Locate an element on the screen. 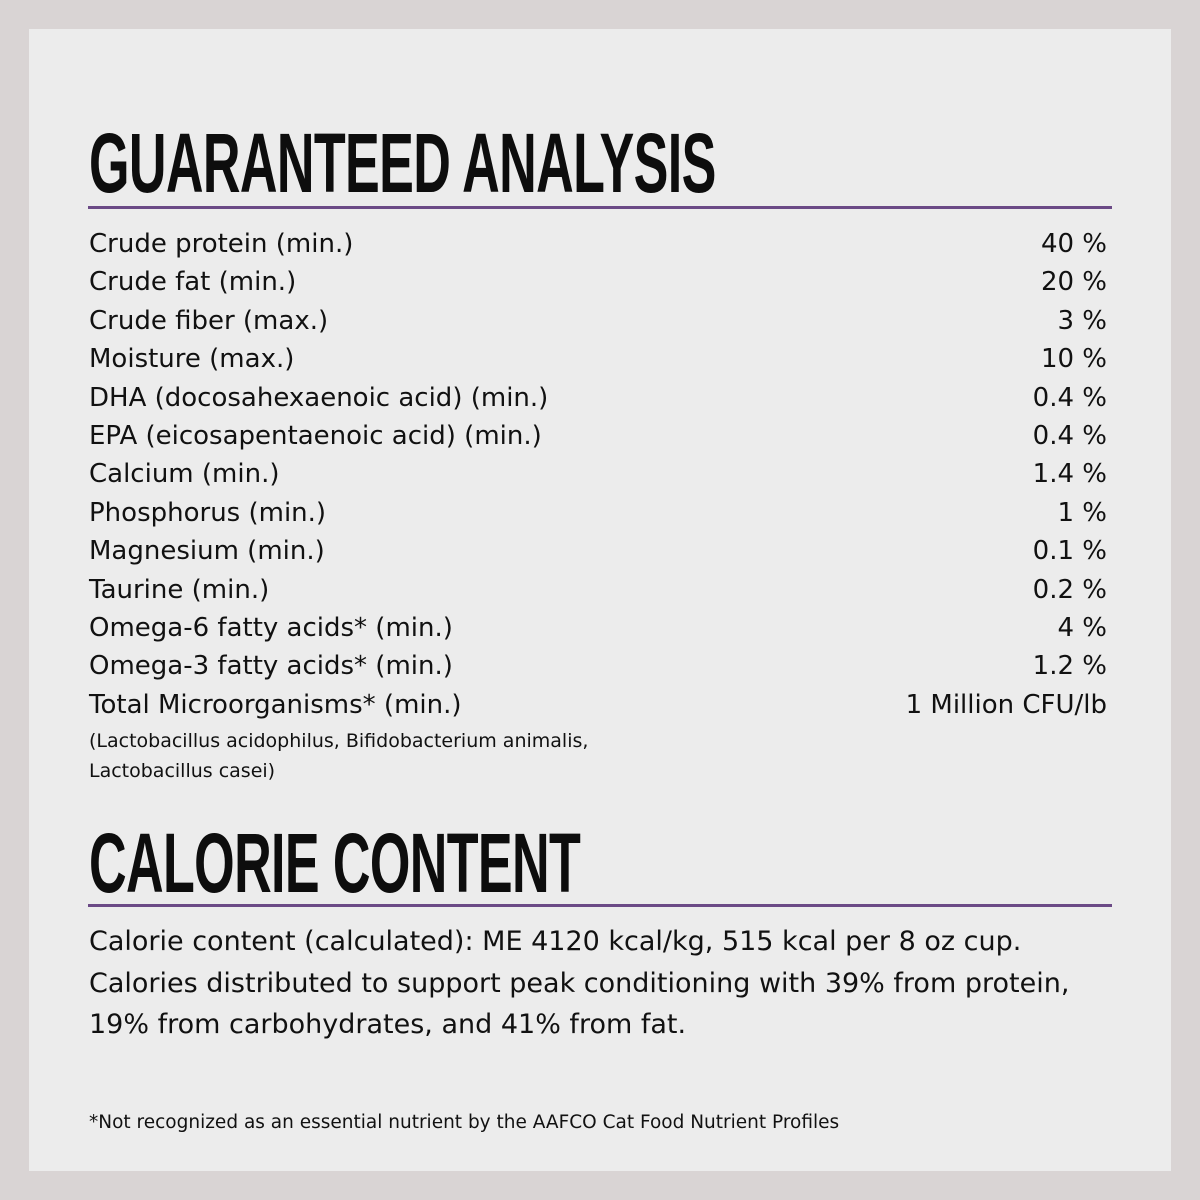 This screenshot has width=1200, height=1200. nutrient-name: Taurine (min.) is located at coordinates (179, 589).